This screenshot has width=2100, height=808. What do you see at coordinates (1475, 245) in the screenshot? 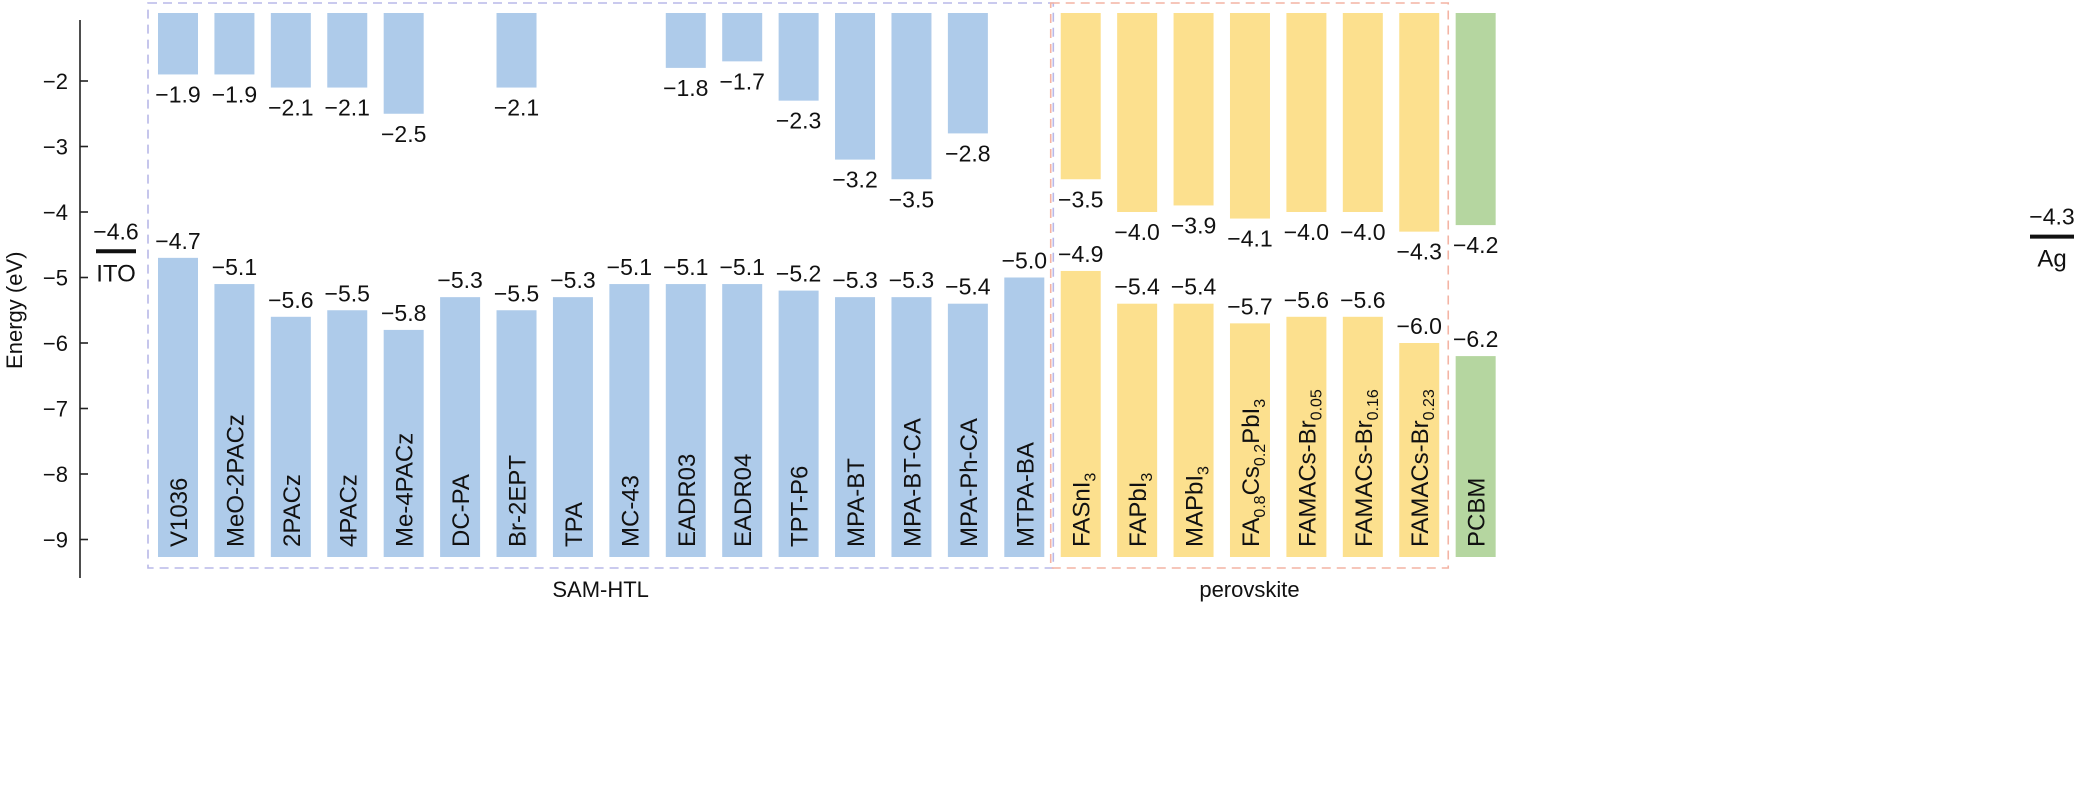
I see `lumo-label: −4.2` at bounding box center [1475, 245].